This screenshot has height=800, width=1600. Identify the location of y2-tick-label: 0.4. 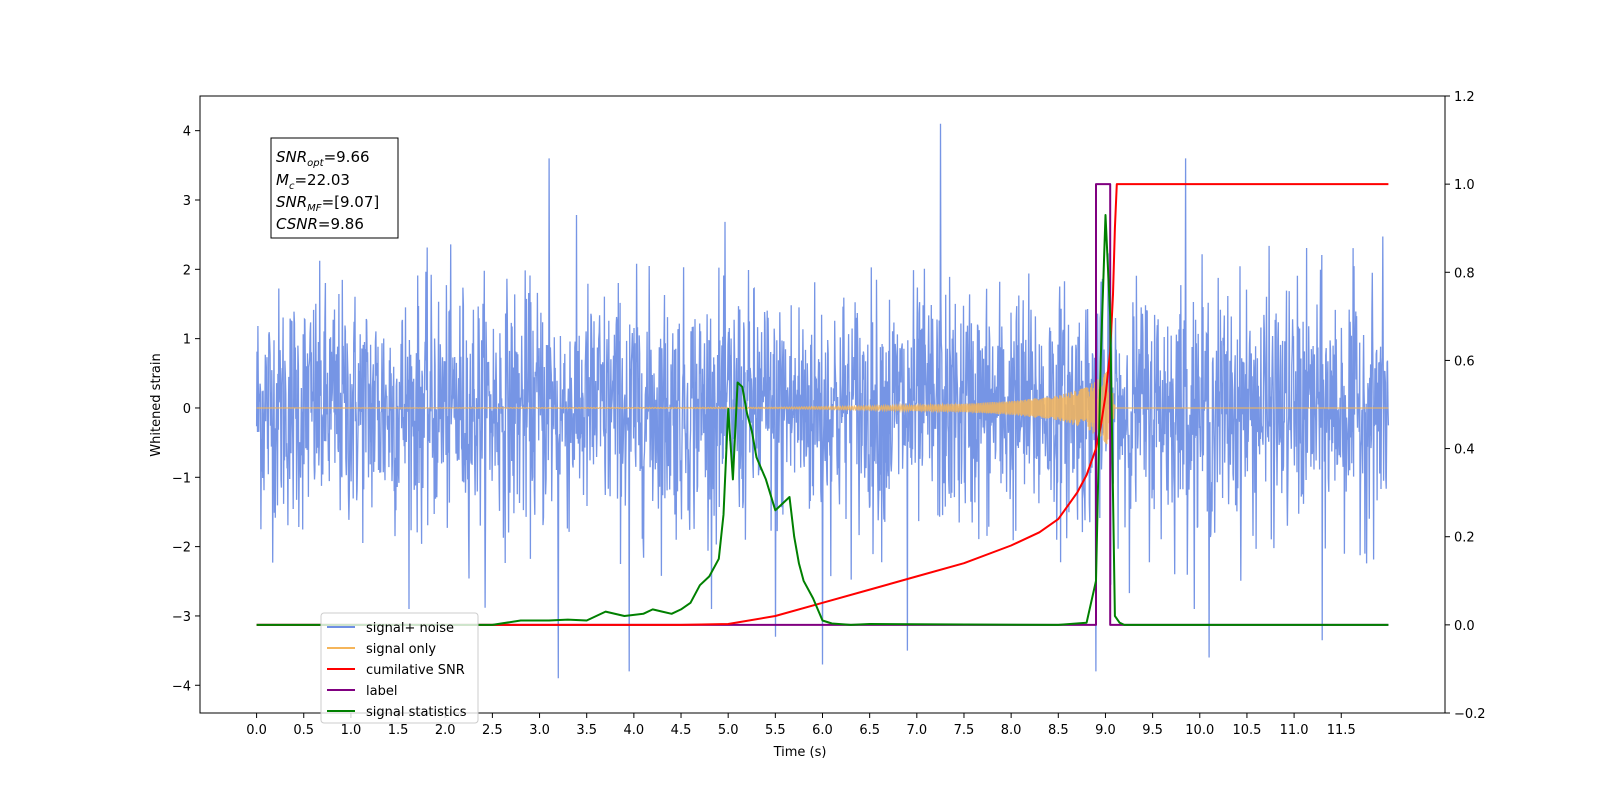
(1464, 450).